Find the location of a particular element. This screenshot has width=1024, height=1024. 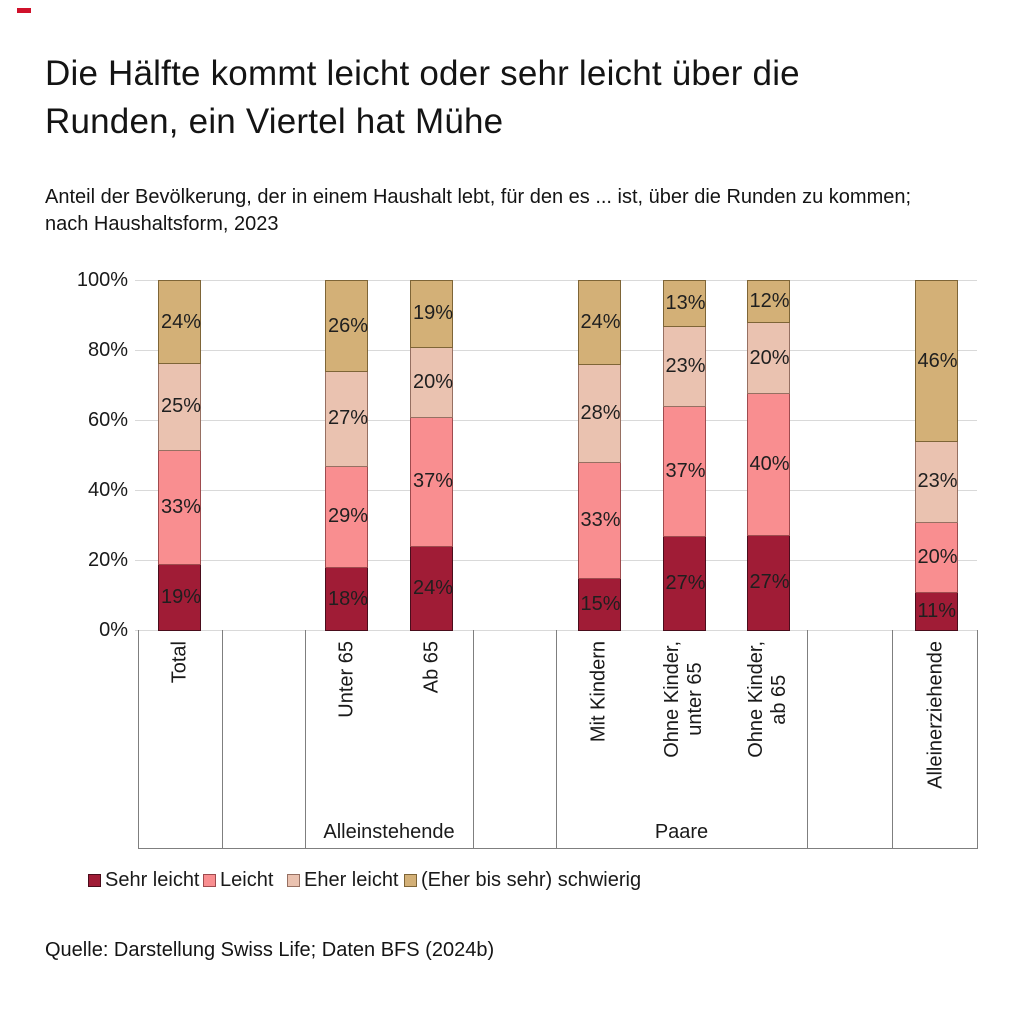

y-tick-label: 80% is located at coordinates (107, 350).